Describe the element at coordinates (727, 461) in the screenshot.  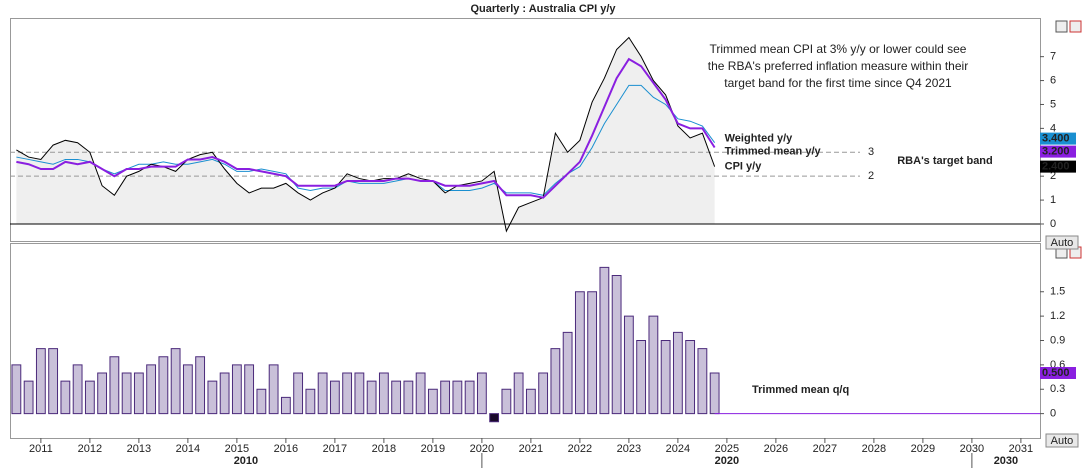
I see `x-major-label: 2020` at that location.